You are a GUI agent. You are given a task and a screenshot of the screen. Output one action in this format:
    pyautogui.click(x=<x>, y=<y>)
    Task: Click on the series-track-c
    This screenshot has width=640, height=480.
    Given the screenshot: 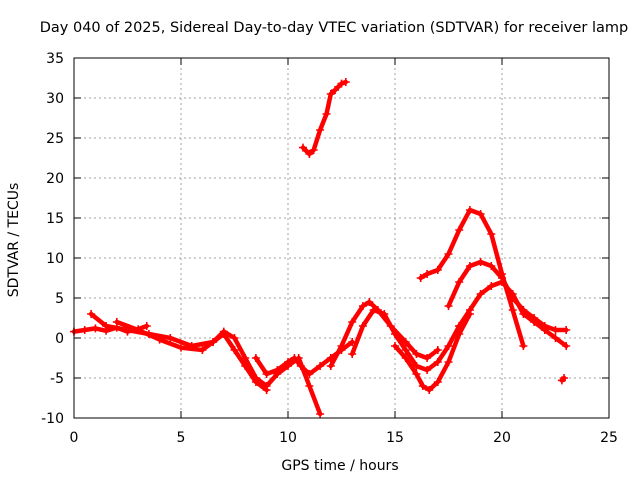 What is the action you would take?
    pyautogui.click(x=218, y=368)
    